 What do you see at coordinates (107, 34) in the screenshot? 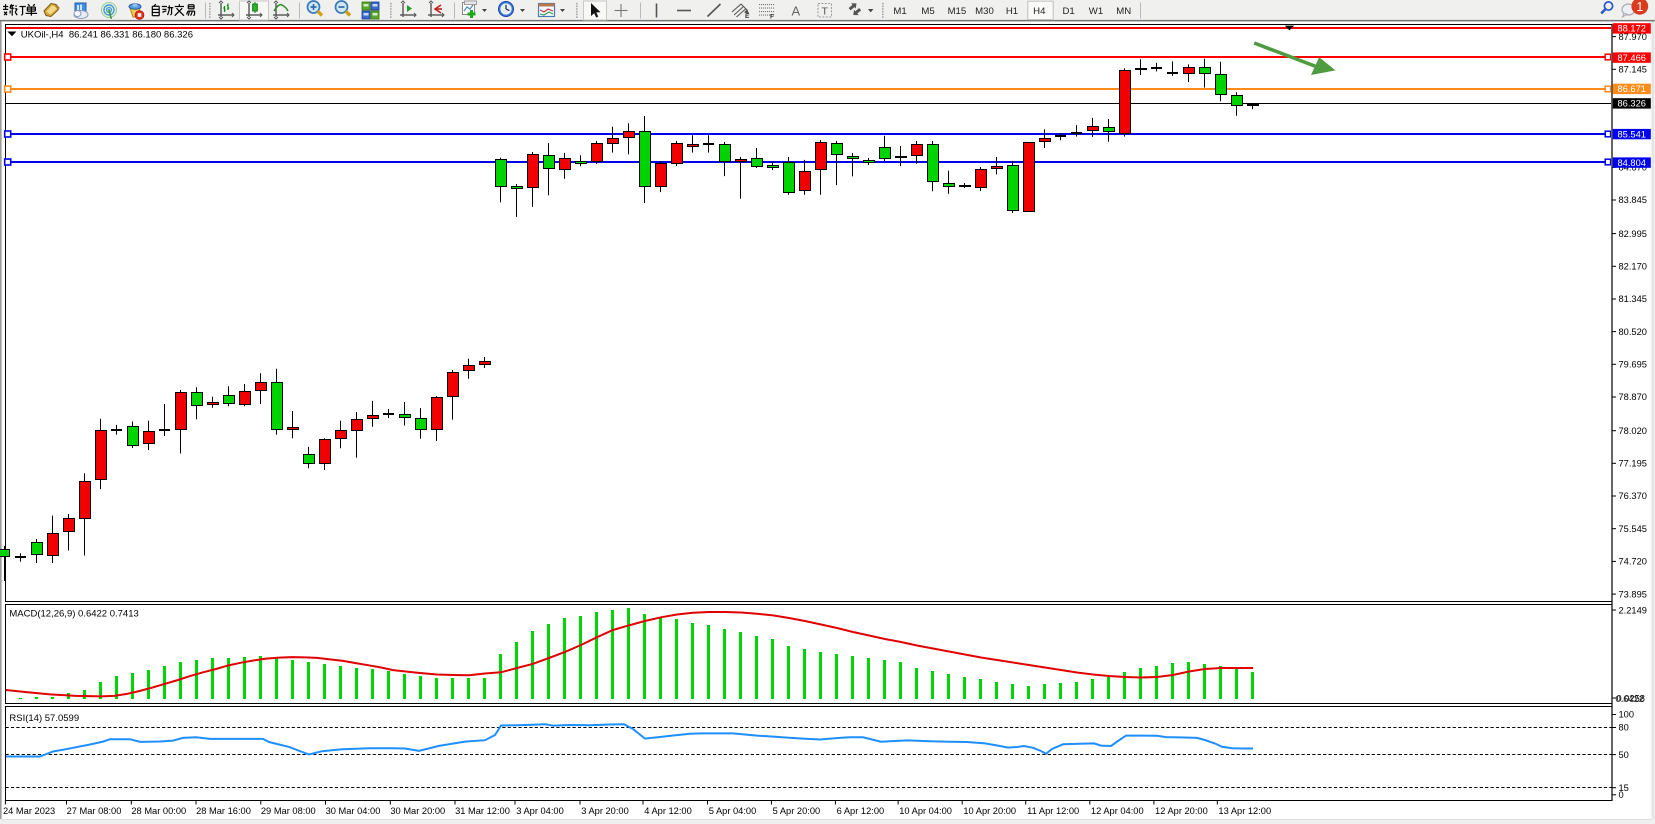
I see `svg-text:UKOil-,H4 86.241 86.331 86.18: UKOil-,H4 86.241 86.331 86.180 86.326` at bounding box center [107, 34].